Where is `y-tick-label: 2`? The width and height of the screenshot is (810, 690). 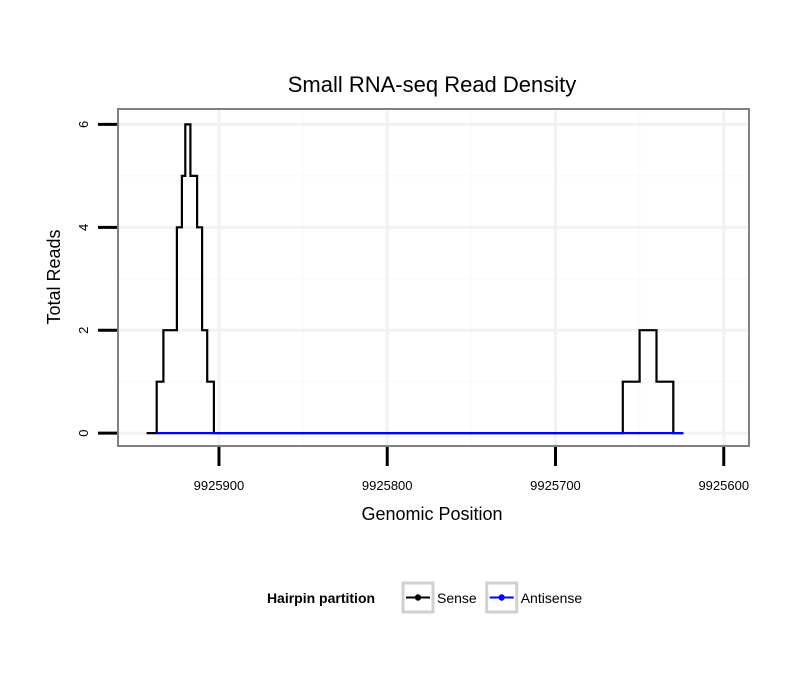
y-tick-label: 2 is located at coordinates (83, 330).